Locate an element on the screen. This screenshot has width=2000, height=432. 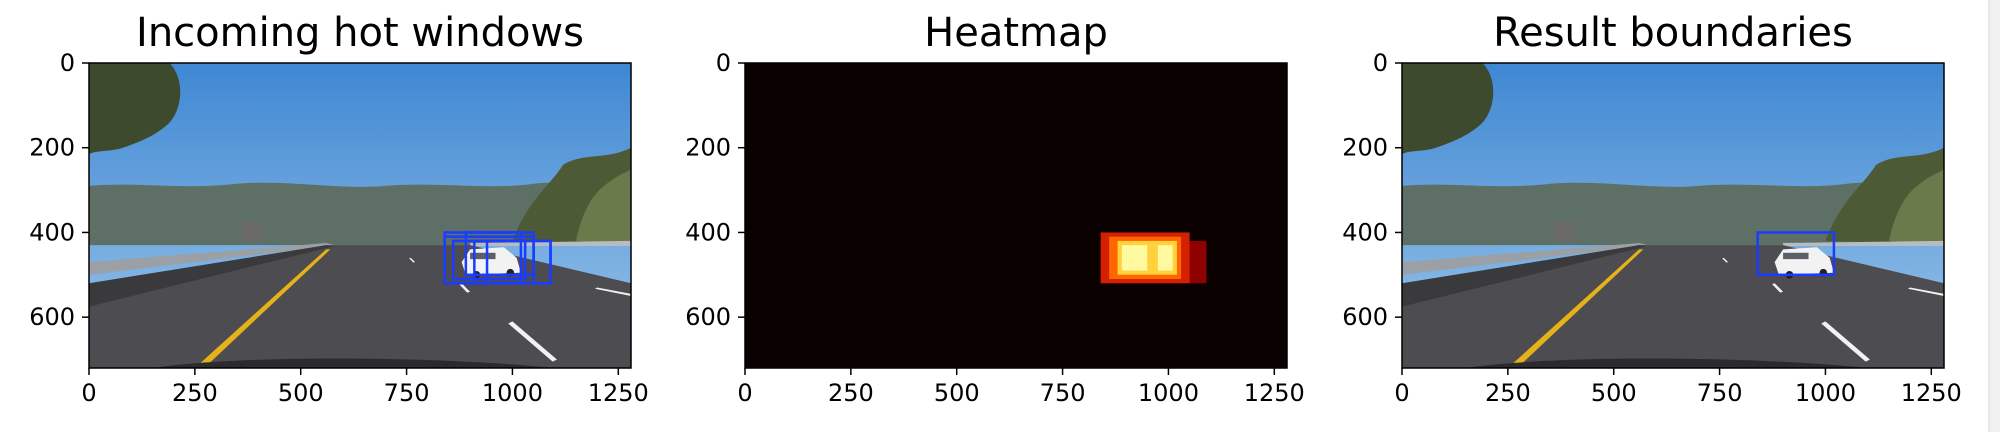
panel-title: Incoming hot windows is located at coordinates (360, 33).